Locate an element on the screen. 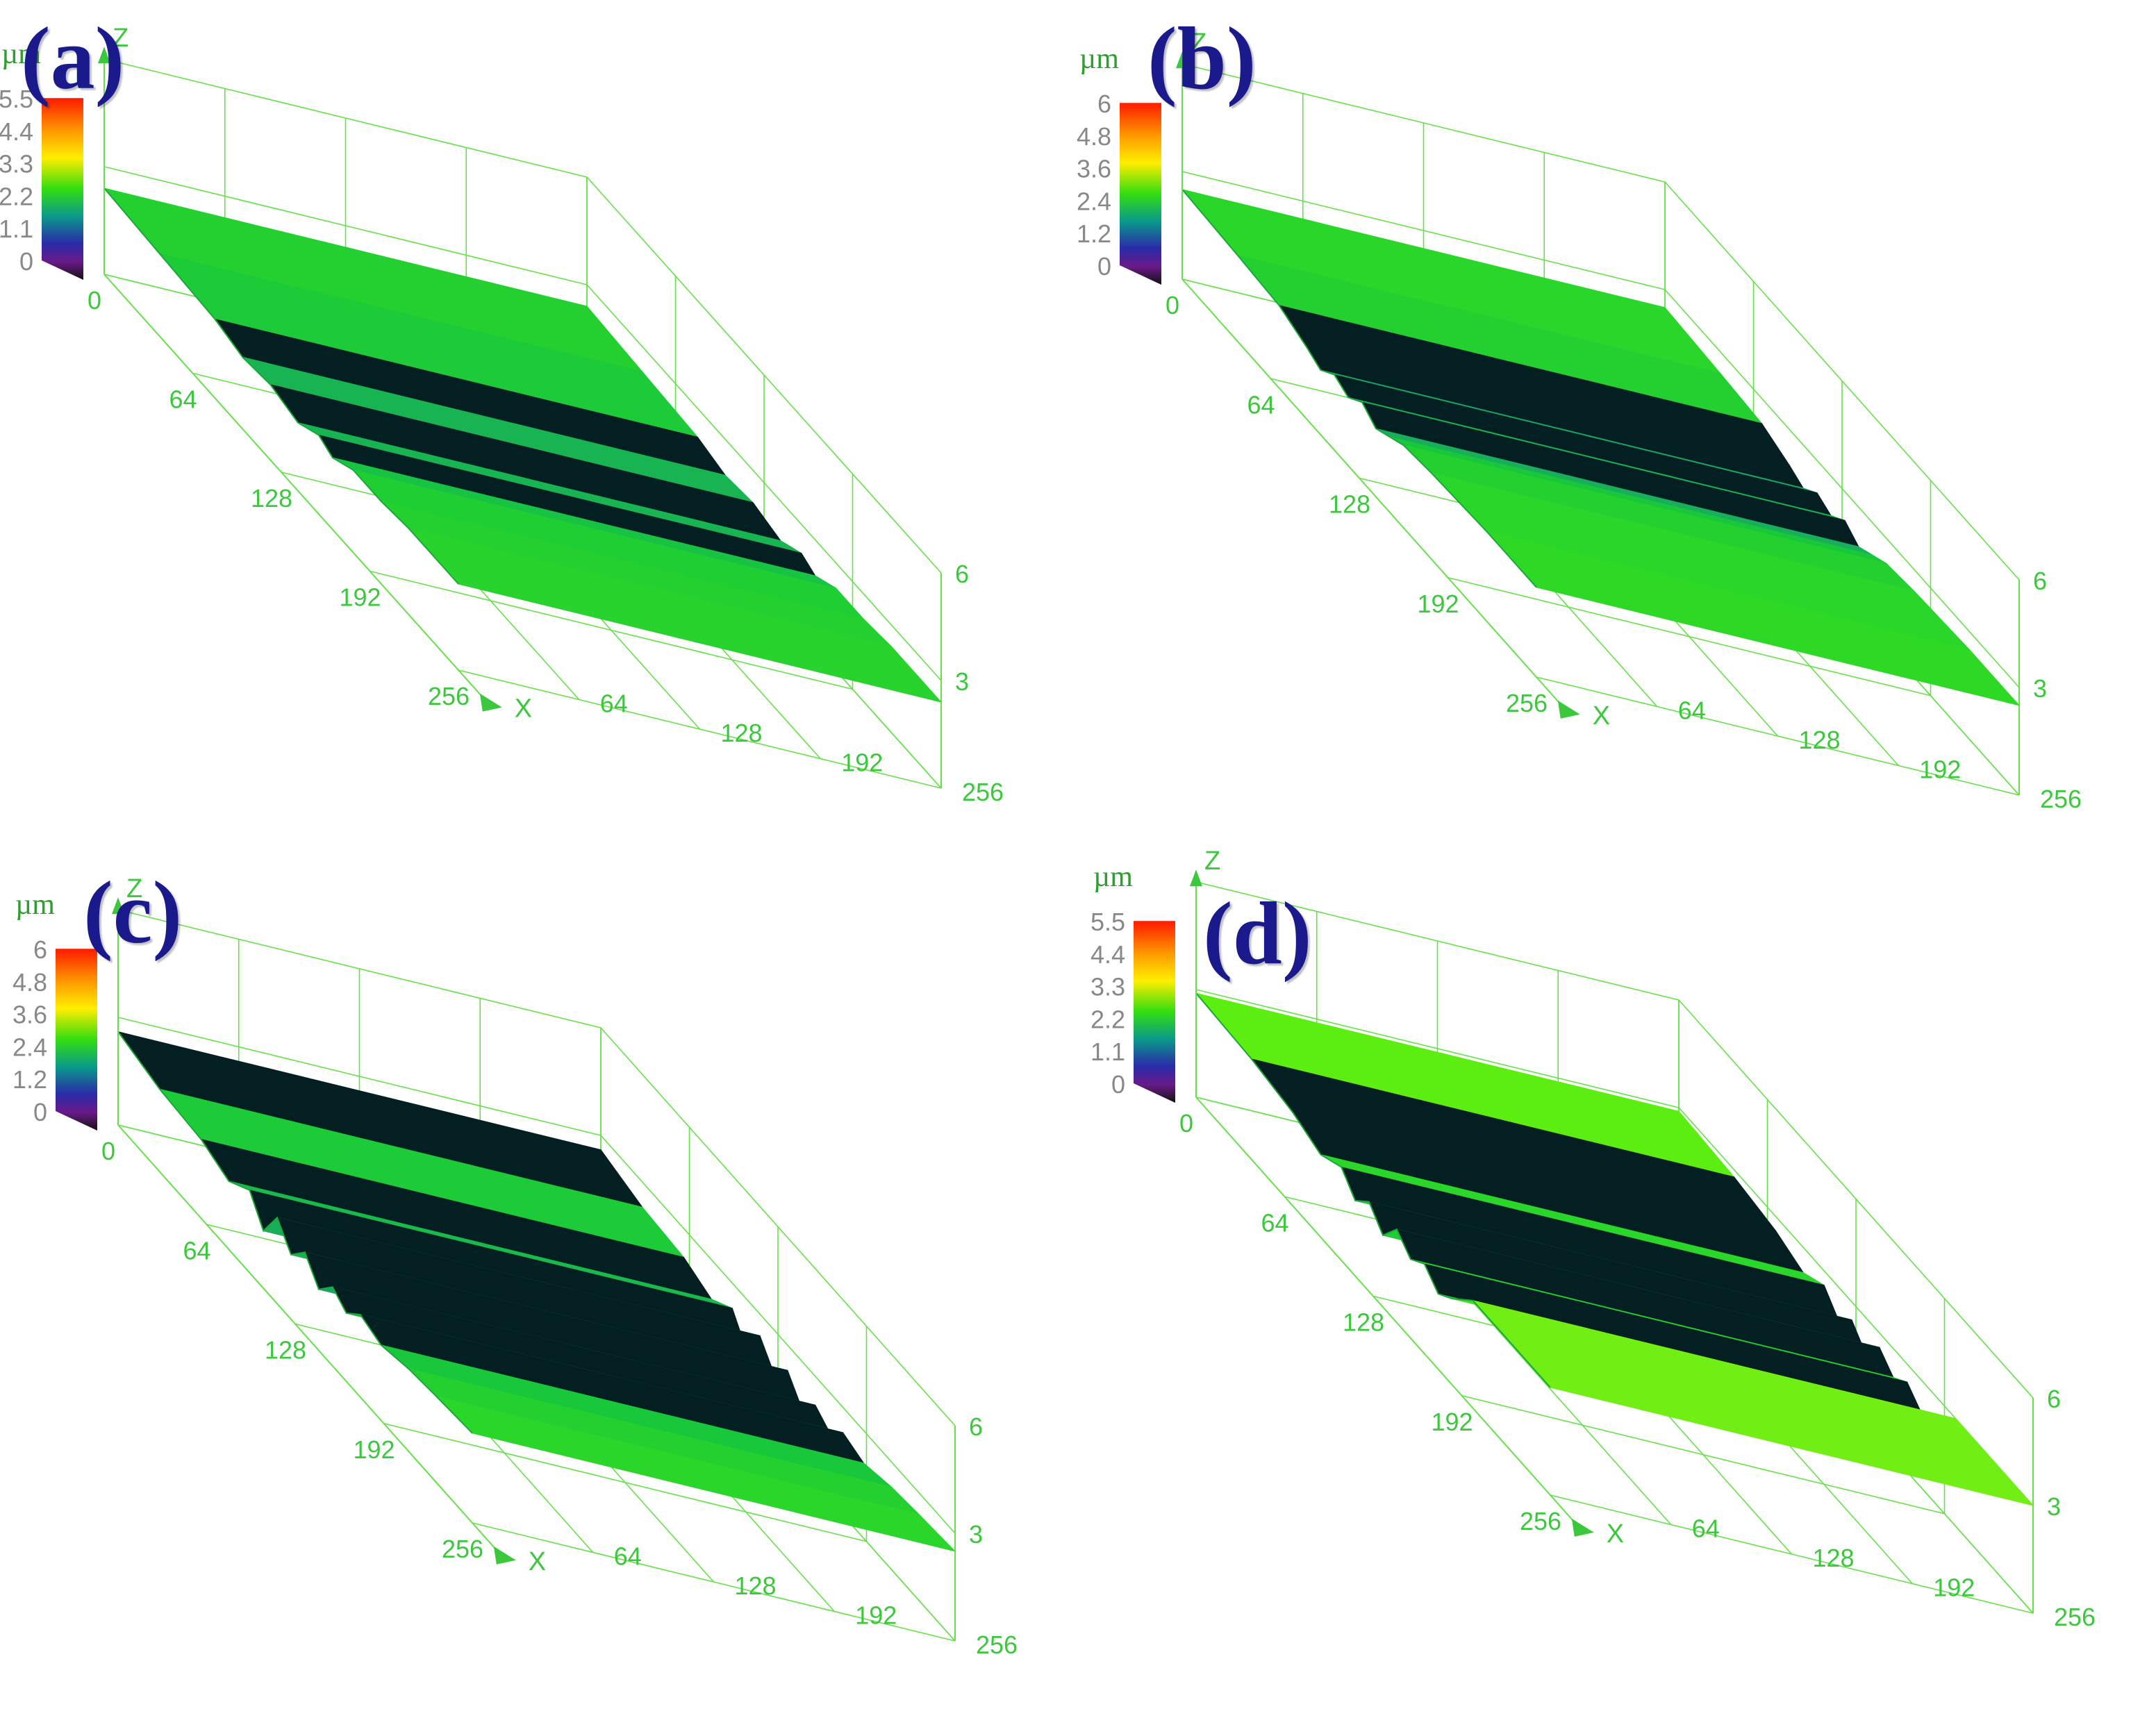  panel-label-c: (c) is located at coordinates (133, 912).